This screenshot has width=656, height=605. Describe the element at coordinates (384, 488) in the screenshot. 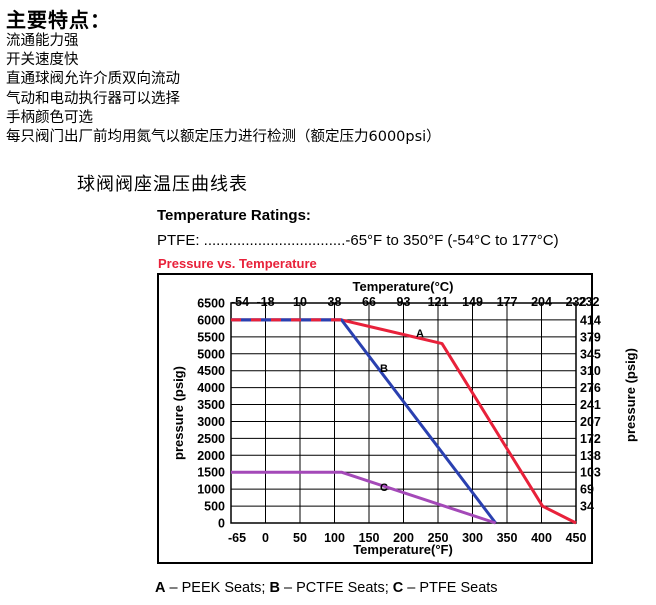

I see `series-label-c: C` at that location.